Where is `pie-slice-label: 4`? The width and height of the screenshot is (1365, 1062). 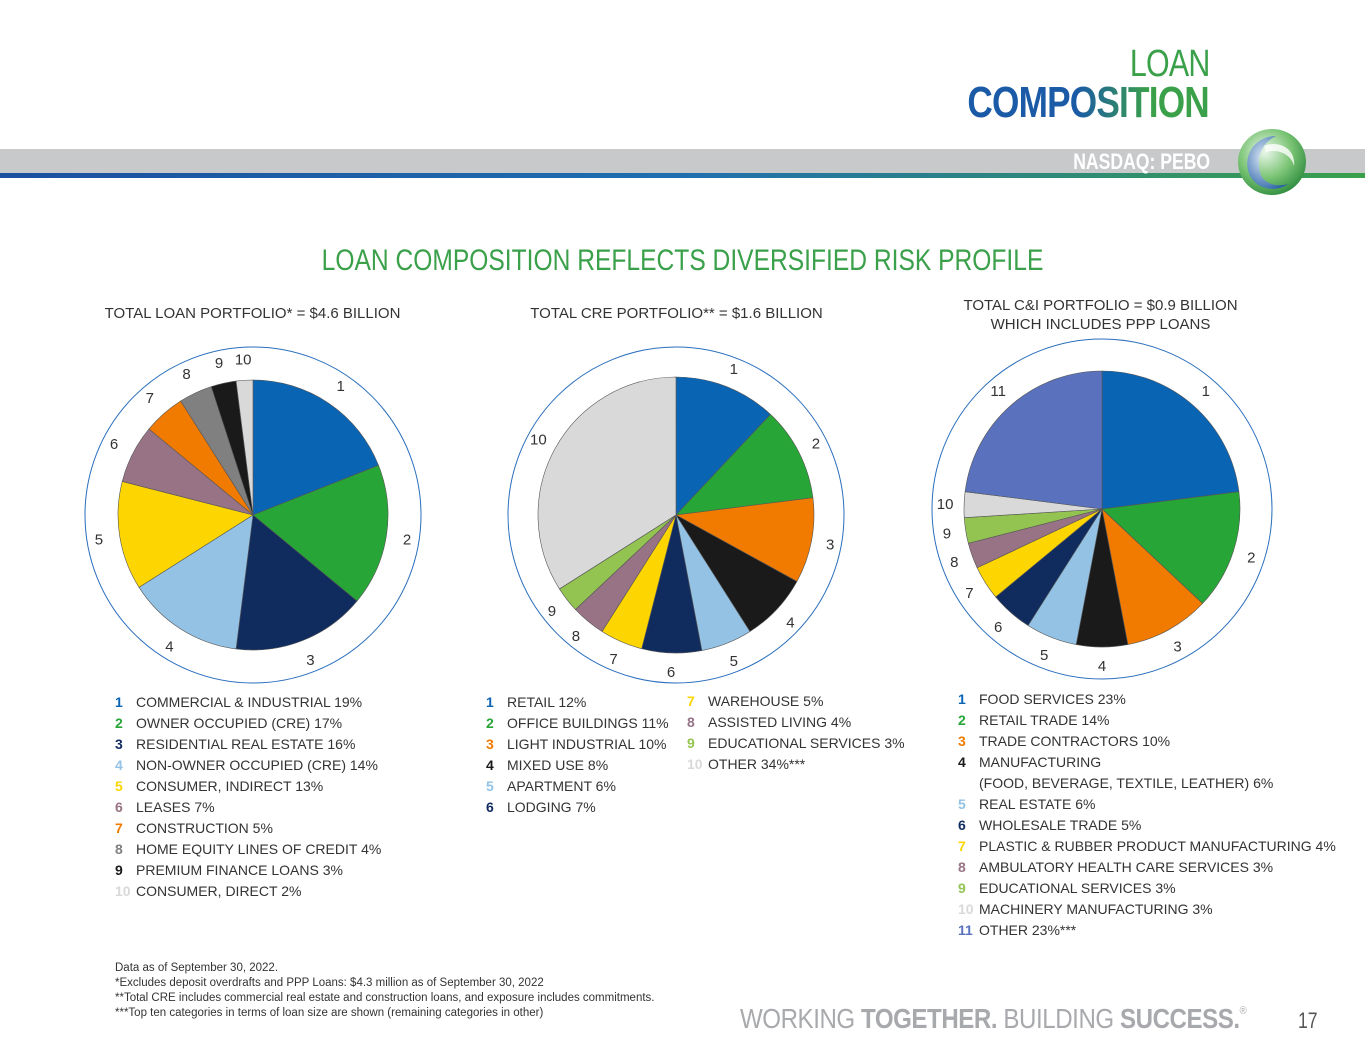 pie-slice-label: 4 is located at coordinates (1102, 666).